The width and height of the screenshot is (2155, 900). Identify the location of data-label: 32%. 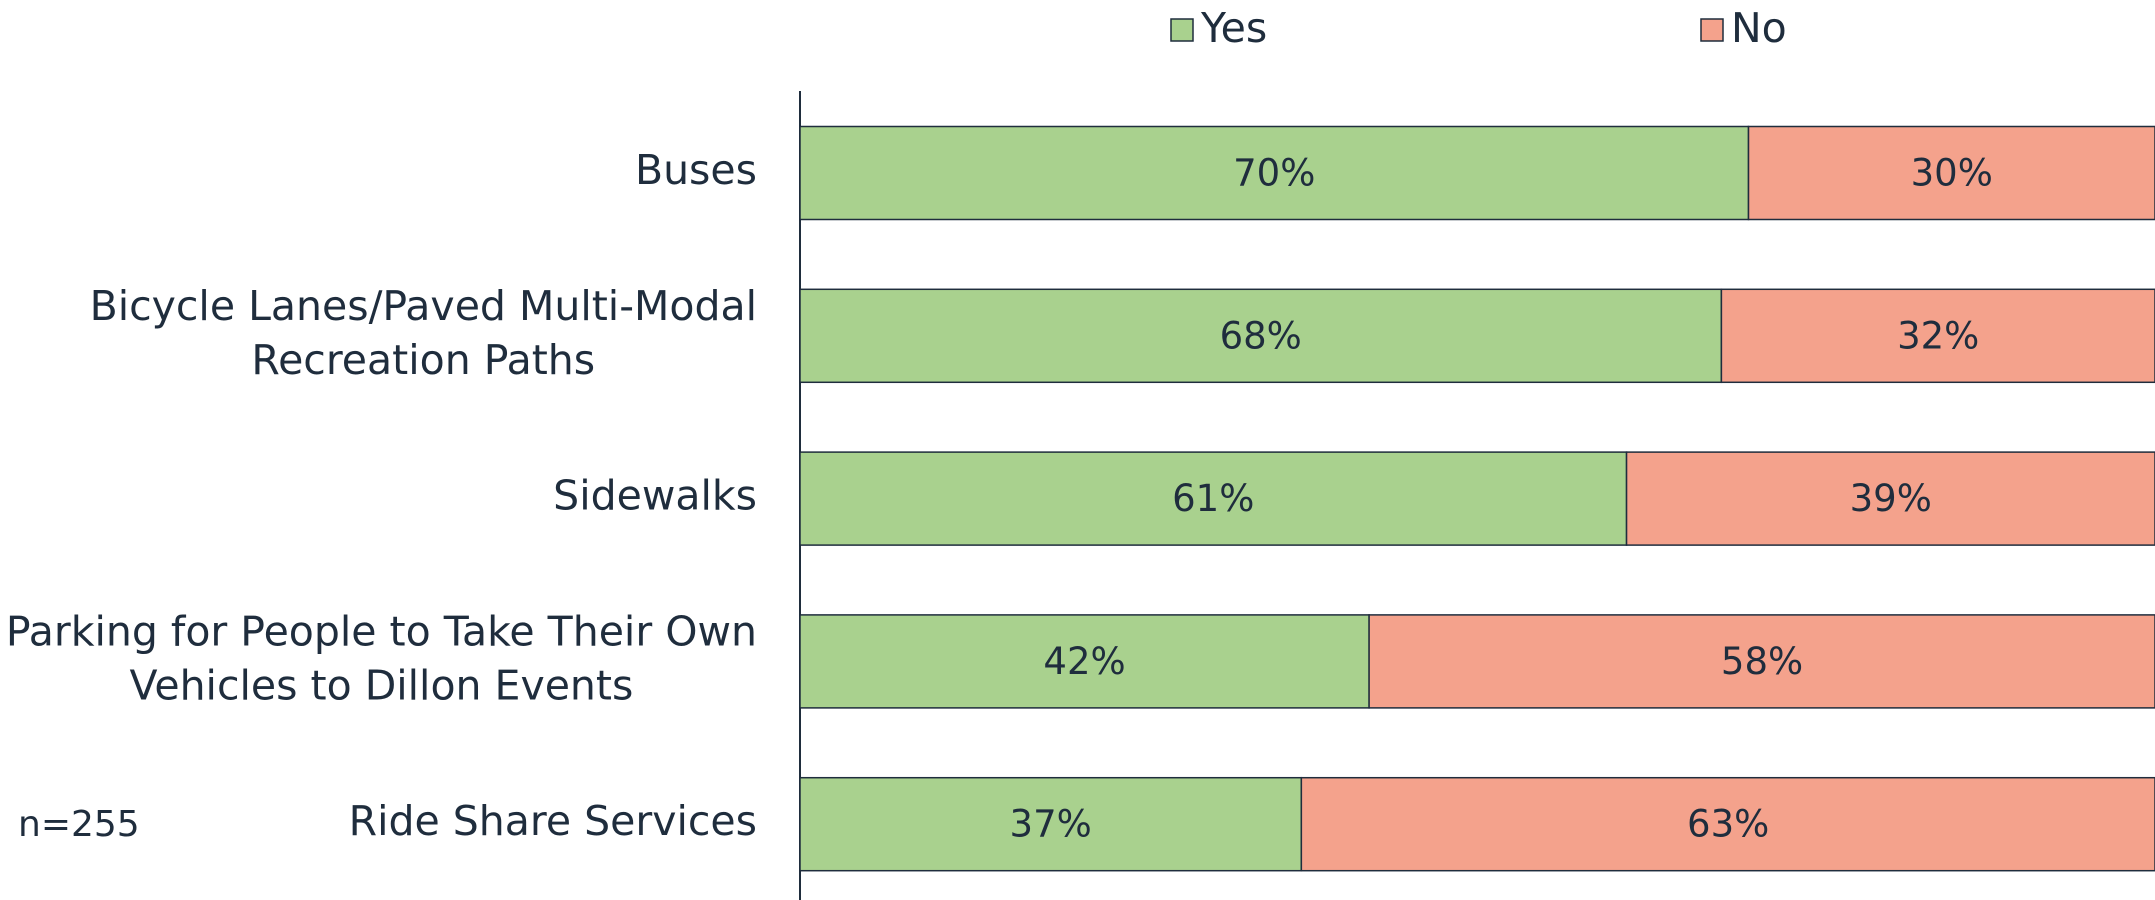
(1938, 335).